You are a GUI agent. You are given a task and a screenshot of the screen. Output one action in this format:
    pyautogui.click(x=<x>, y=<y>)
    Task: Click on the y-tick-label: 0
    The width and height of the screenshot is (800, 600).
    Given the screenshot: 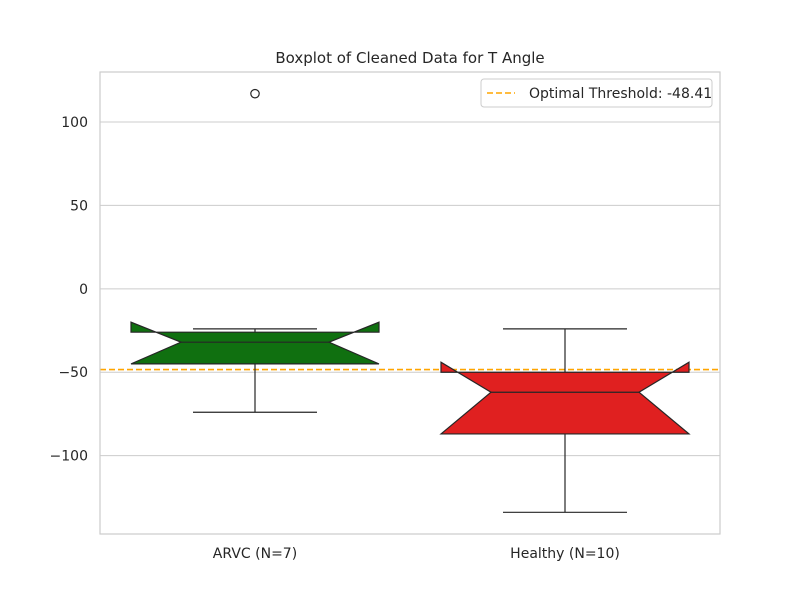 What is the action you would take?
    pyautogui.click(x=83, y=290)
    